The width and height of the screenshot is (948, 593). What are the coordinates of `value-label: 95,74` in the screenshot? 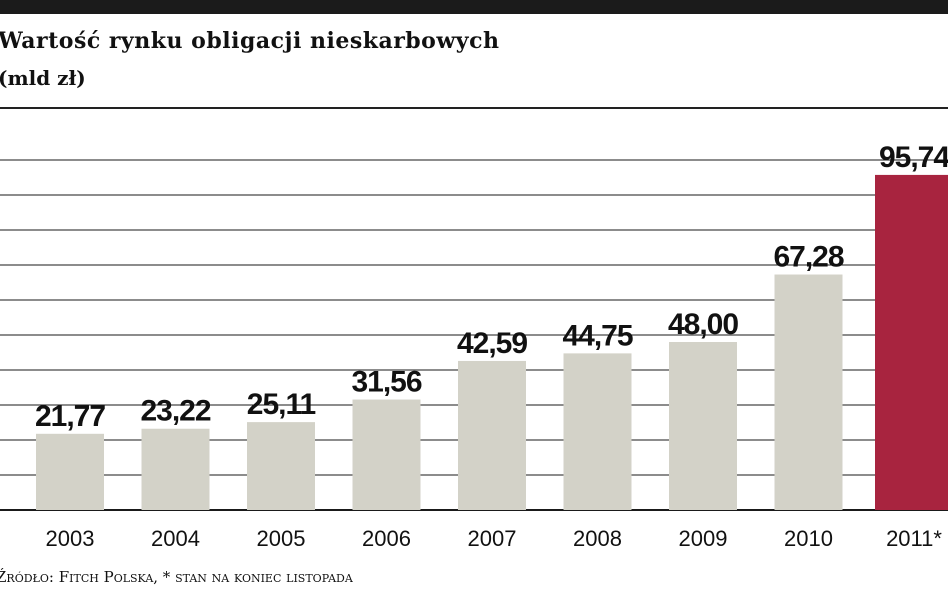 It's located at (913, 157).